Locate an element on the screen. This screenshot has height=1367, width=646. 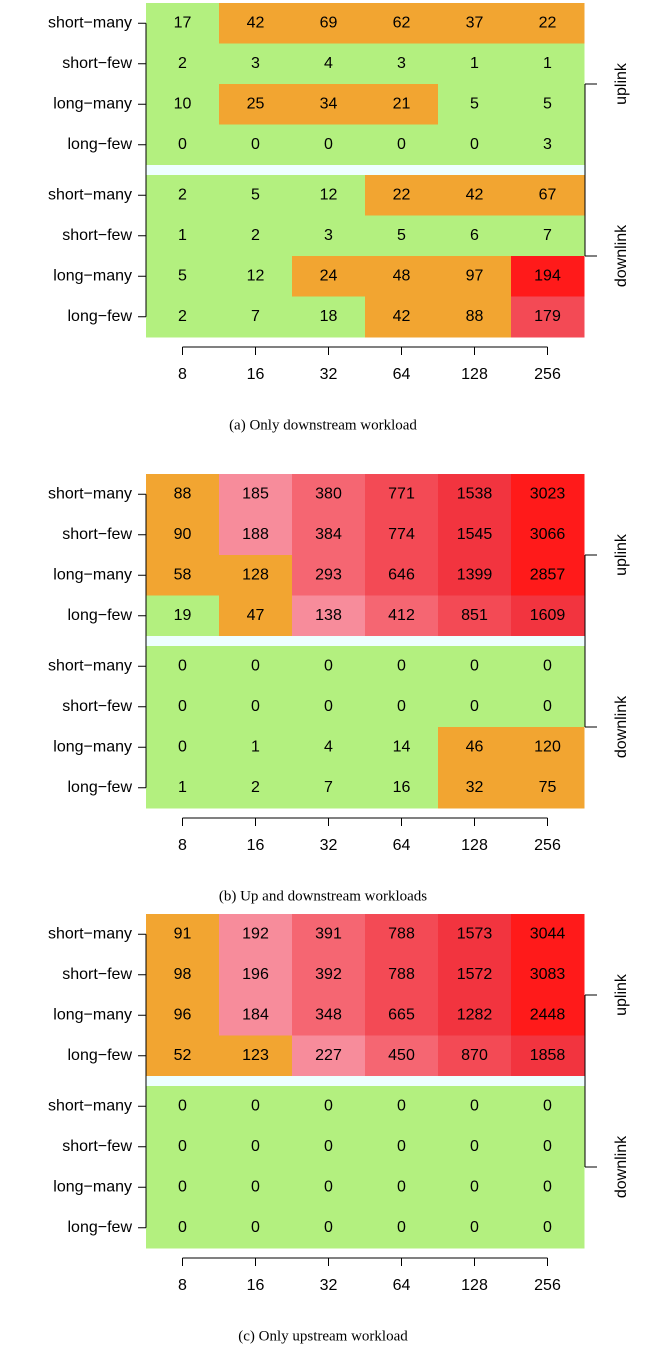
cell-value: 227 is located at coordinates (328, 1055).